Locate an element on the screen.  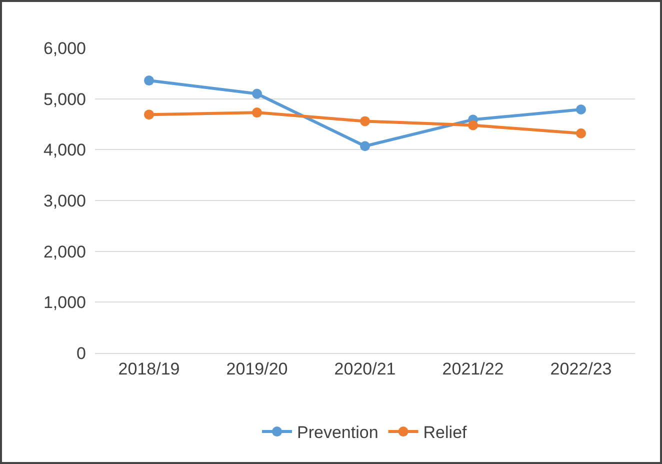
y-tick-label: 4,000 is located at coordinates (64, 150).